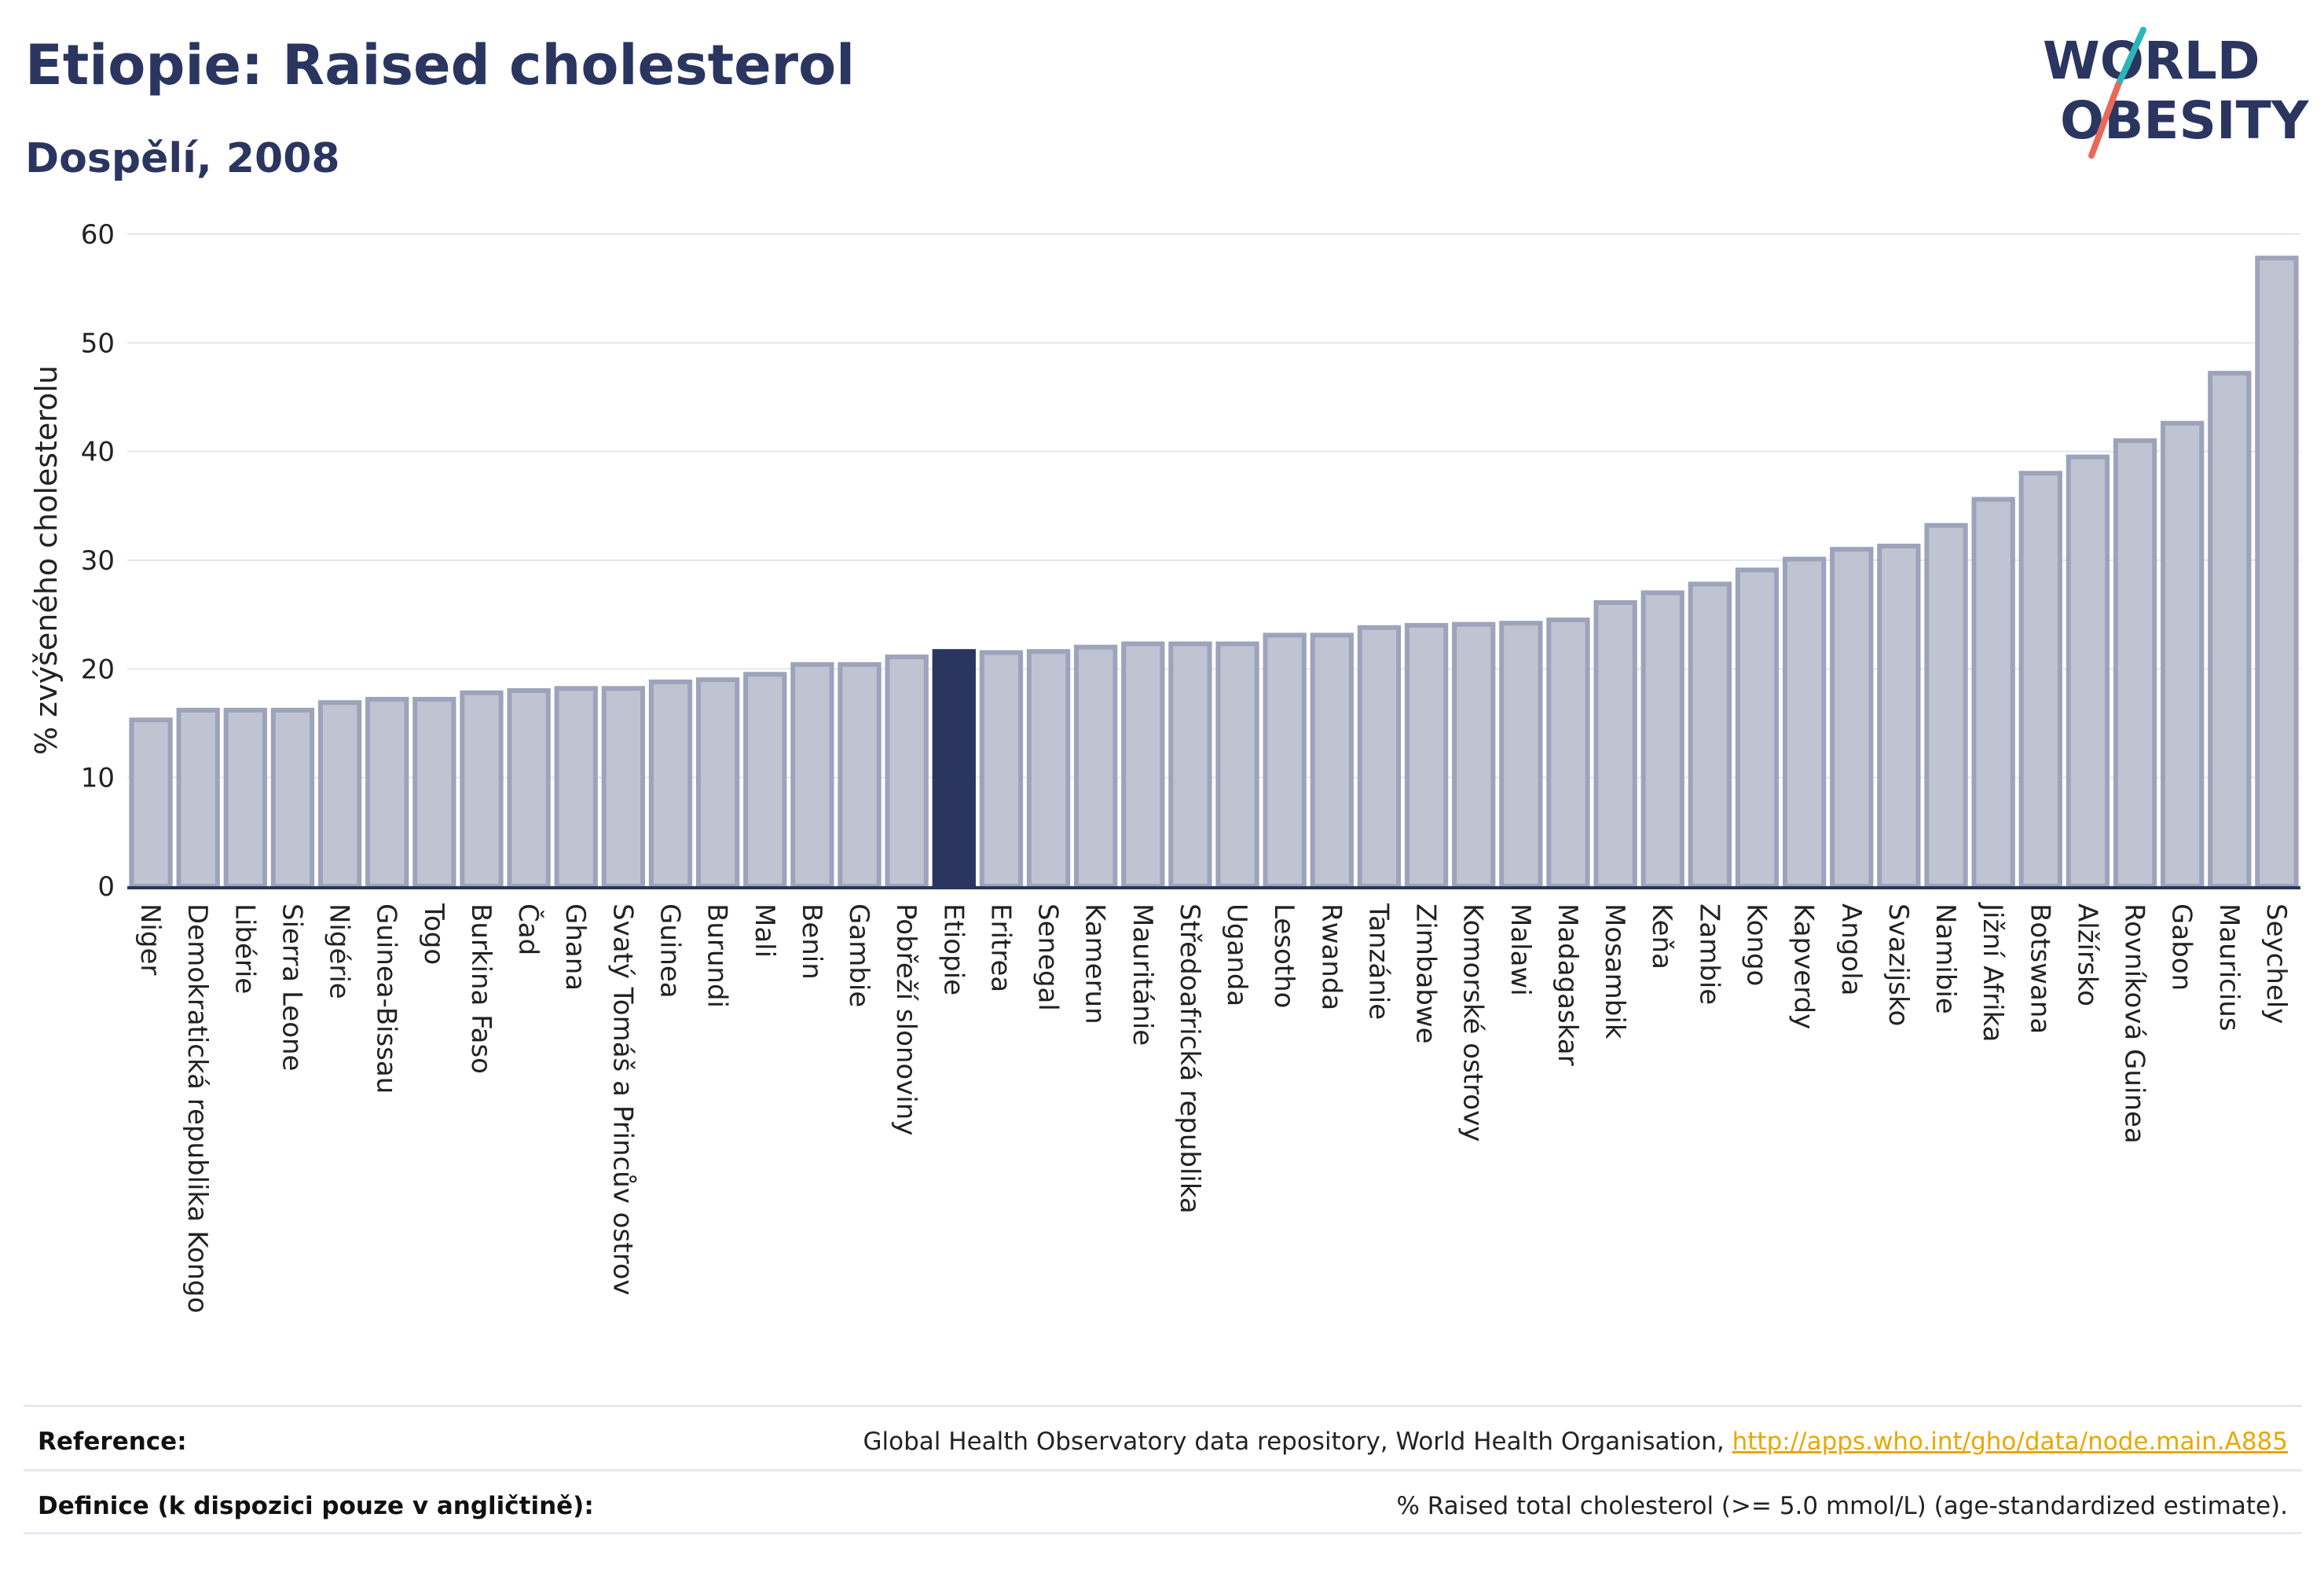 This screenshot has height=1576, width=2324. What do you see at coordinates (112, 1442) in the screenshot?
I see `reference-label: Reference:` at bounding box center [112, 1442].